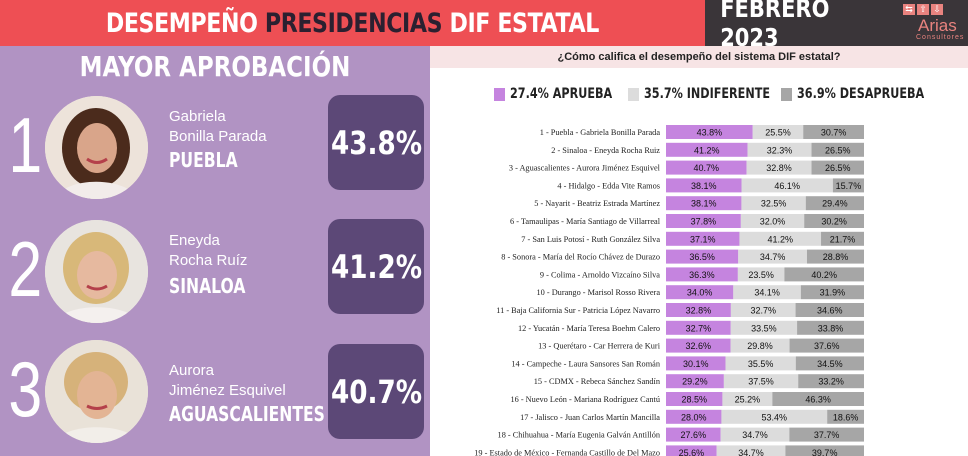  I want to click on data-label: 28.8%, so click(836, 257).